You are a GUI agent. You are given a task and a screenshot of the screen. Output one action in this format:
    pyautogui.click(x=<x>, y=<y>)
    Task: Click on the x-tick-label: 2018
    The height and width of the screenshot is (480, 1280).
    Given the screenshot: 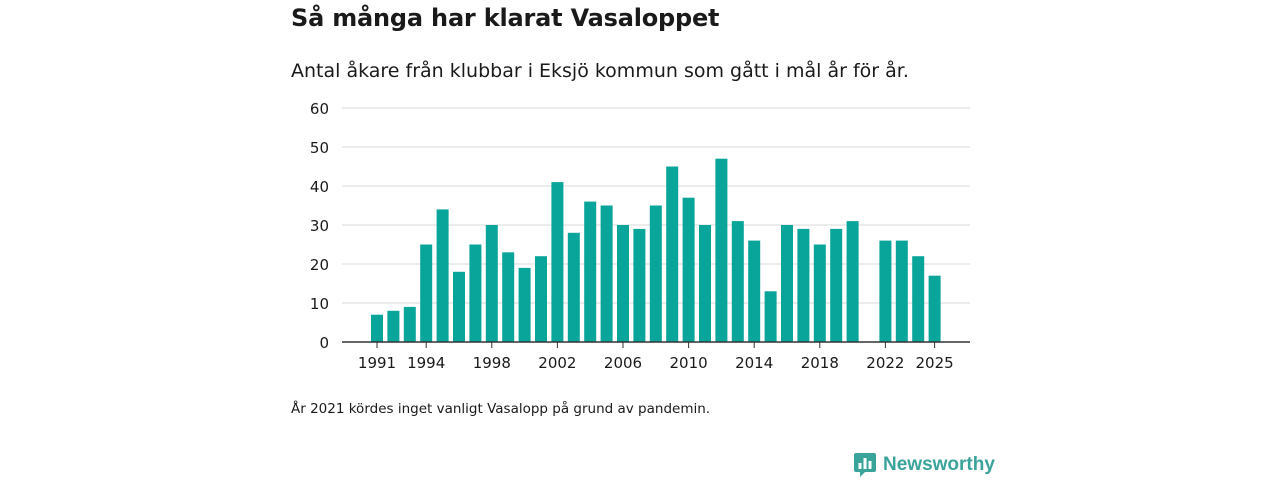 What is the action you would take?
    pyautogui.click(x=820, y=363)
    